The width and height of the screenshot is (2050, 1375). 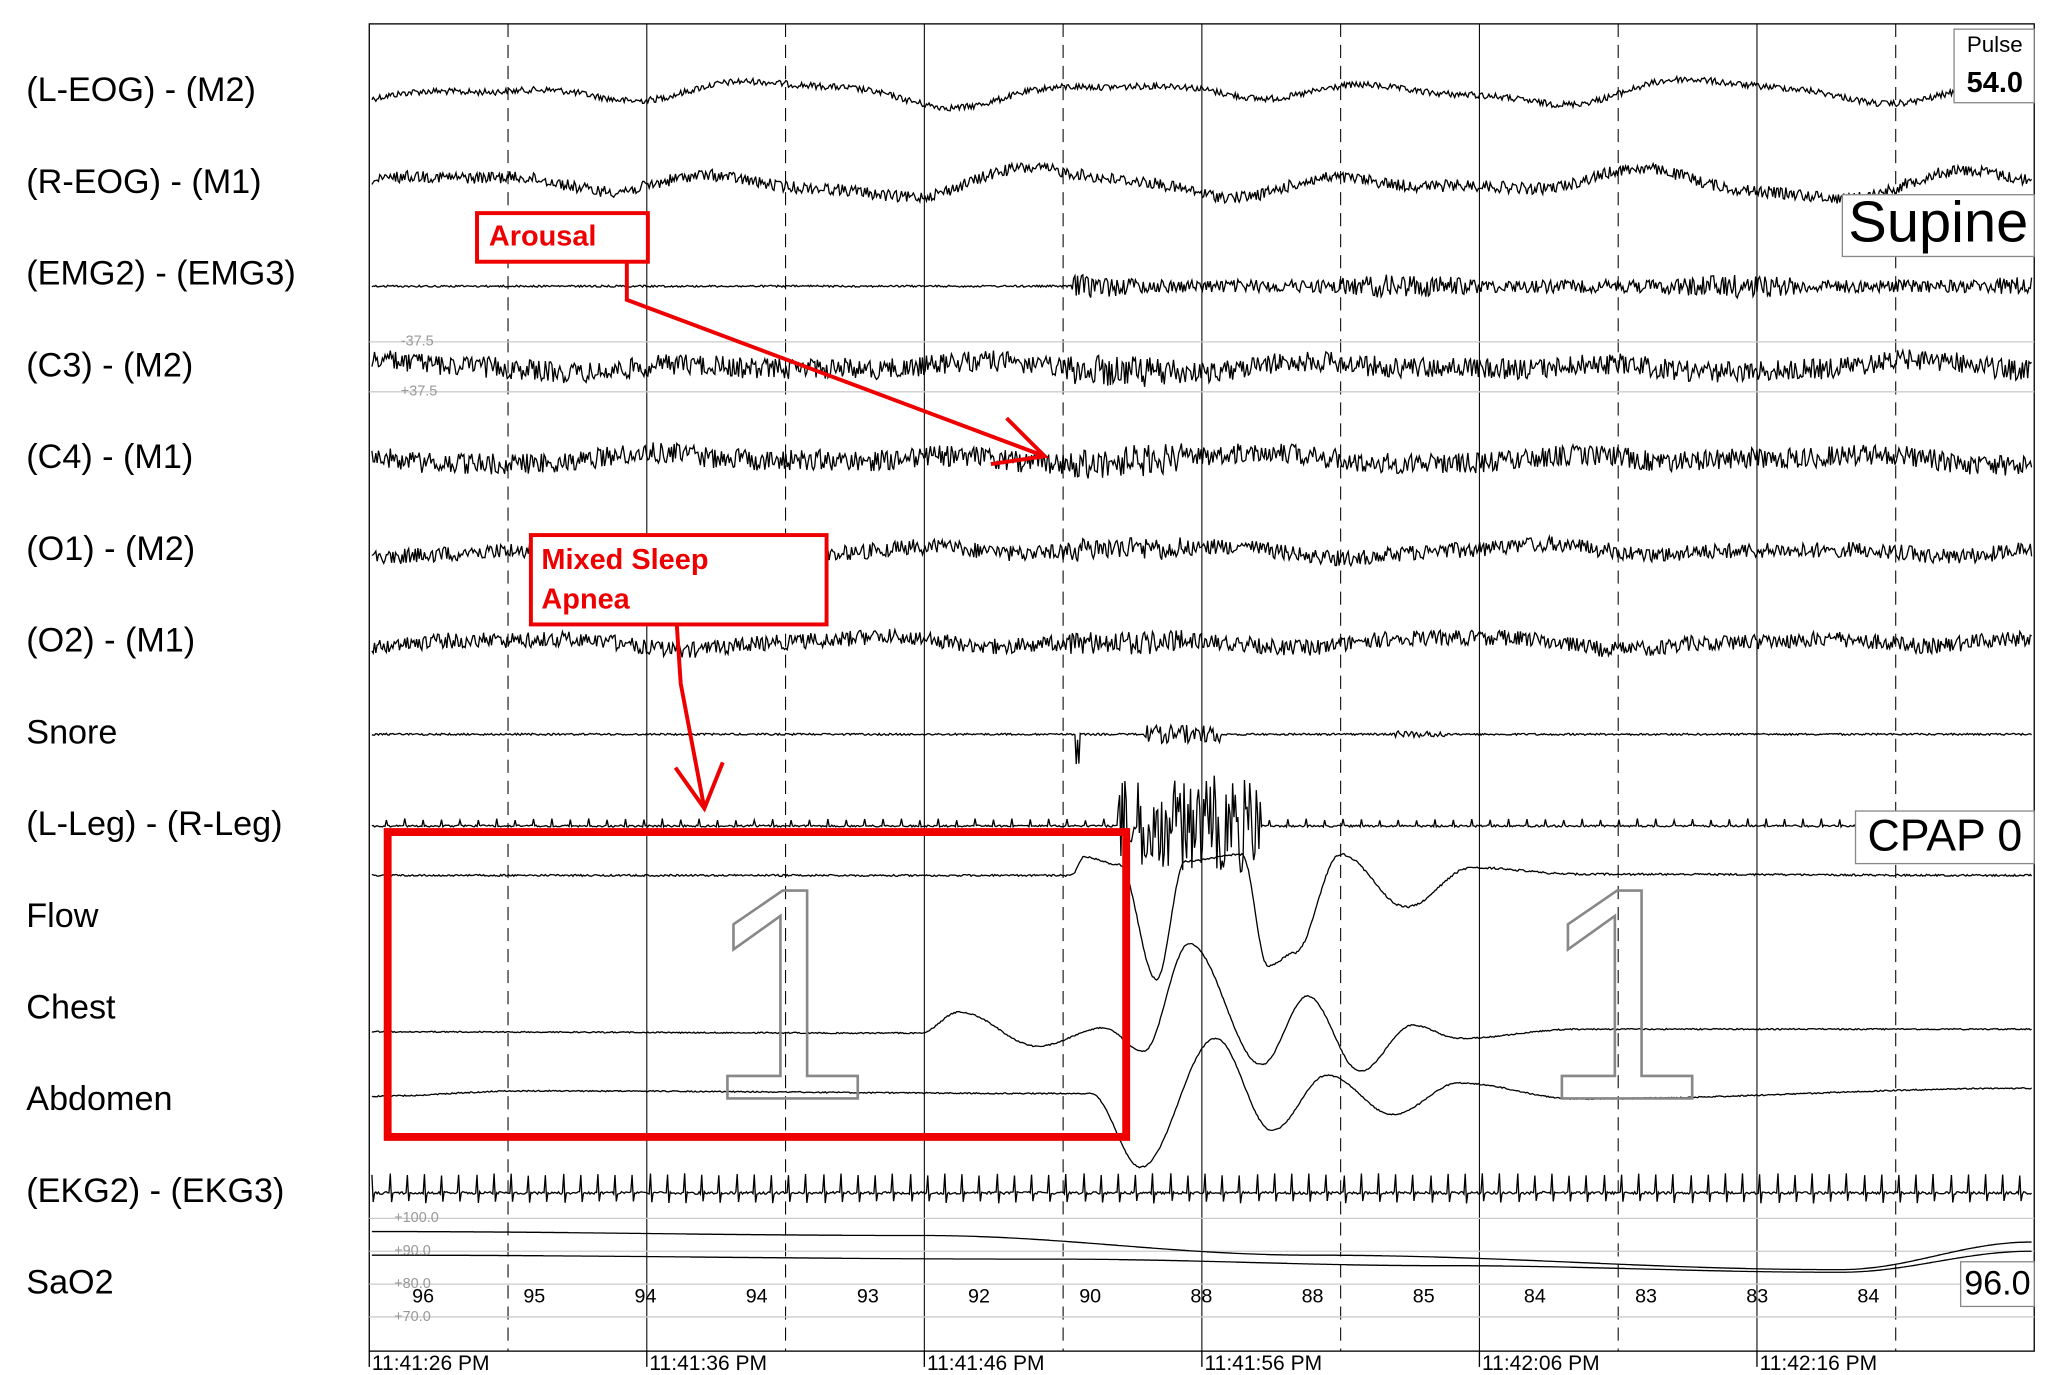 What do you see at coordinates (1819, 1363) in the screenshot?
I see `time-label: 11:42:16 PM` at bounding box center [1819, 1363].